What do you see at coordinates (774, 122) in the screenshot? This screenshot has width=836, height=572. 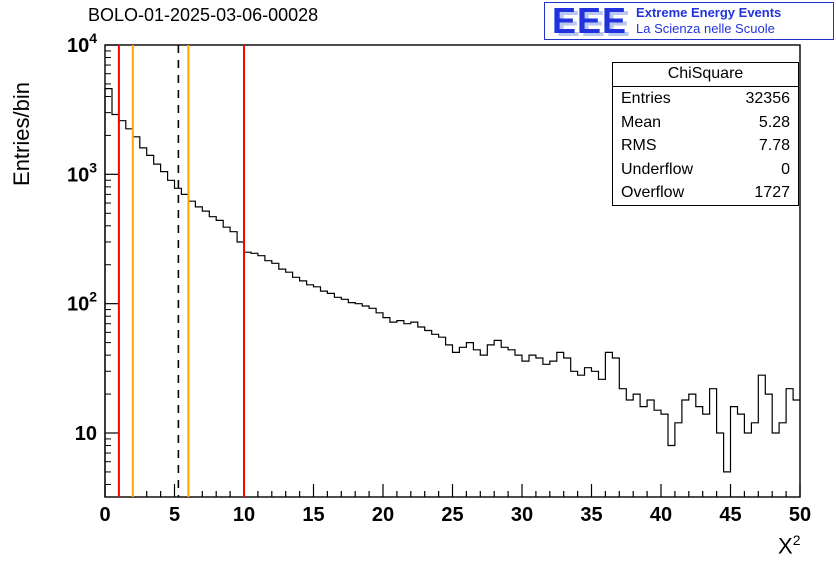 I see `stats-value: 5.28` at bounding box center [774, 122].